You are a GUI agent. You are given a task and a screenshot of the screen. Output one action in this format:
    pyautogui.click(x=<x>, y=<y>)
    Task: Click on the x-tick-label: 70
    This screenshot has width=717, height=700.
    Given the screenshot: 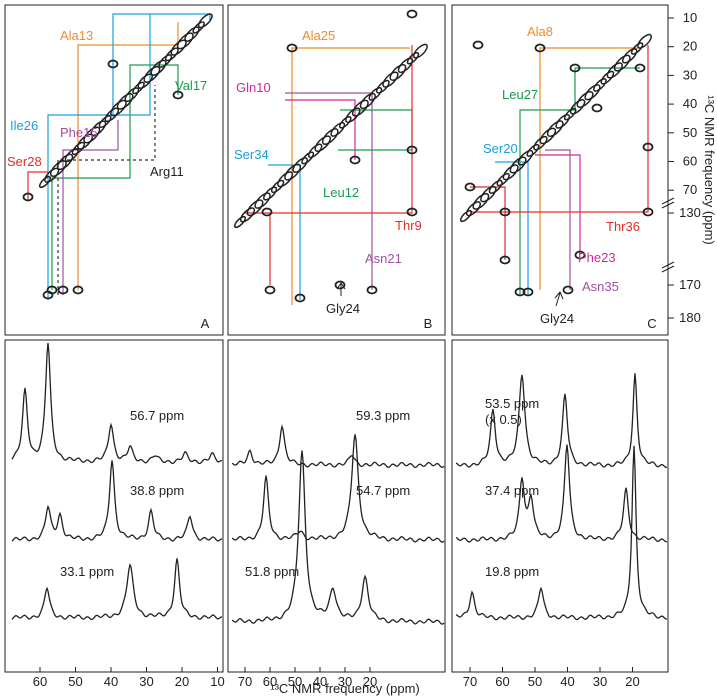 What is the action you would take?
    pyautogui.click(x=245, y=681)
    